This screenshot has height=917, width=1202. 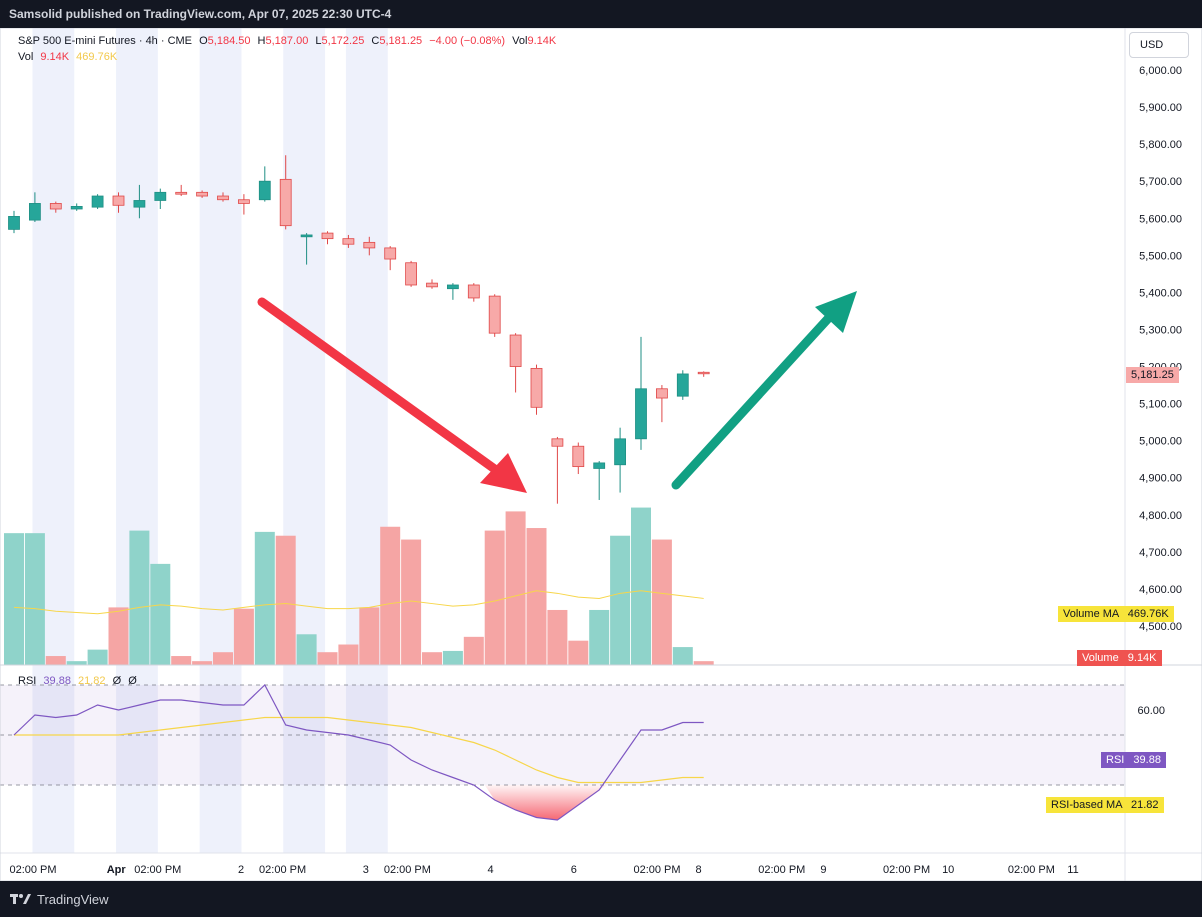 I want to click on rsi-extra-2: Ø, so click(x=132, y=681).